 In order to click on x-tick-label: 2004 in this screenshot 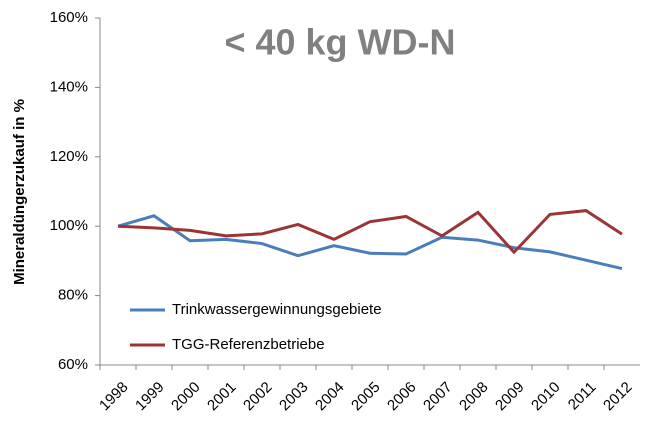, I will do `click(330, 397)`.